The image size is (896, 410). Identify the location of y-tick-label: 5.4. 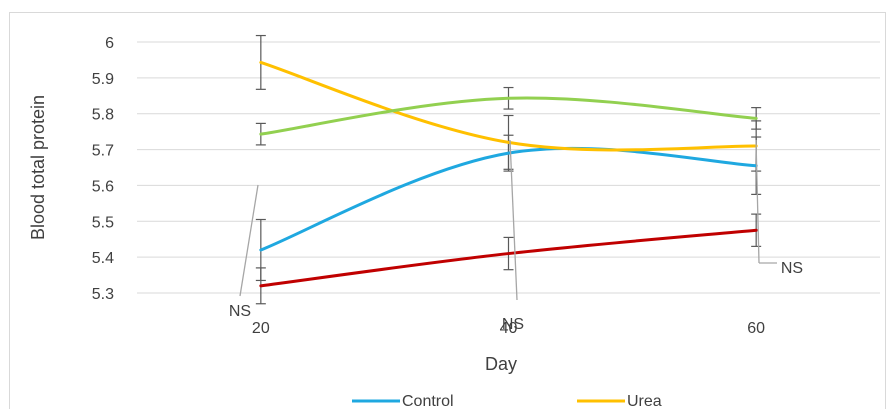
(103, 258).